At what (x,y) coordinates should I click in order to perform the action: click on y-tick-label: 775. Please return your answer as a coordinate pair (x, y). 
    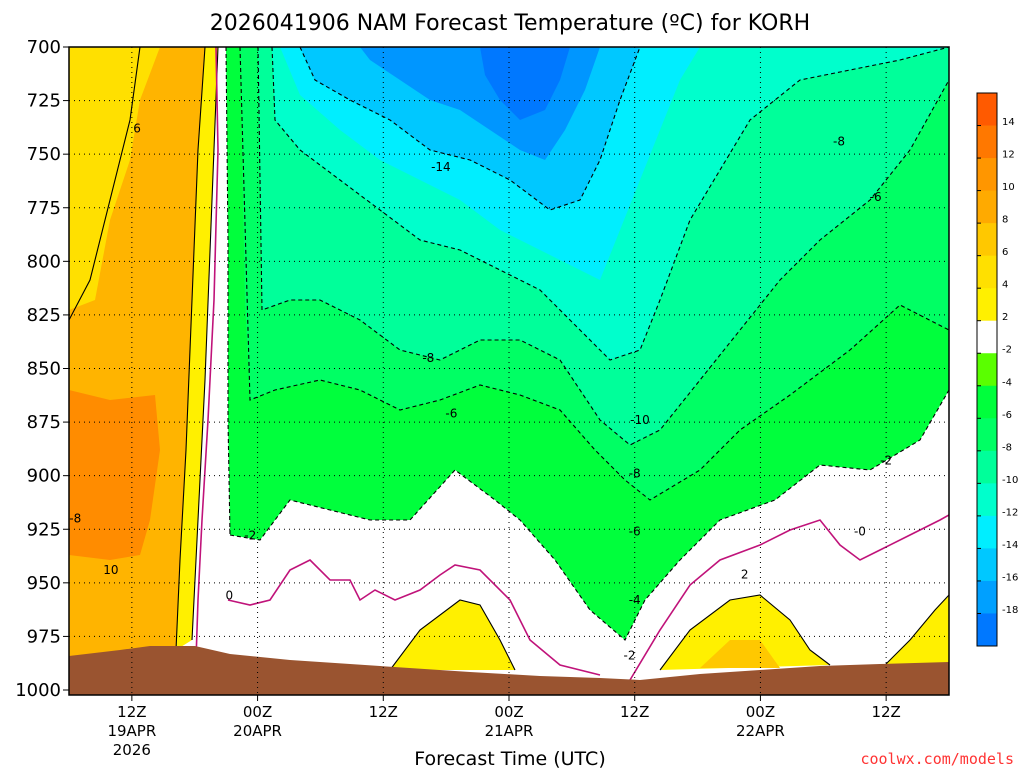
    Looking at the image, I should click on (44, 208).